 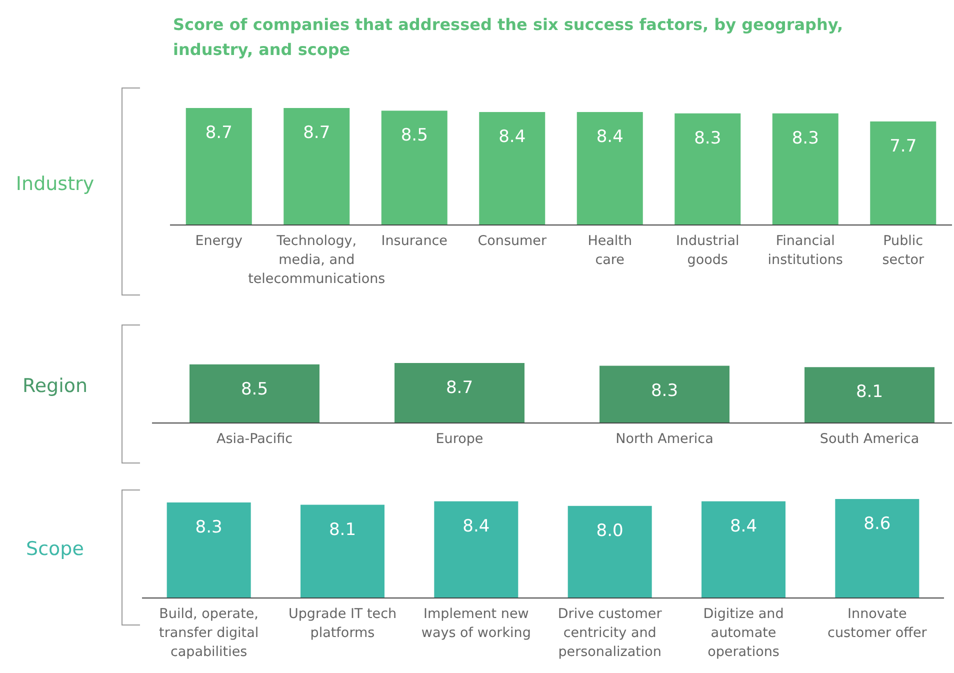 I want to click on data-label: 8.0, so click(x=610, y=530).